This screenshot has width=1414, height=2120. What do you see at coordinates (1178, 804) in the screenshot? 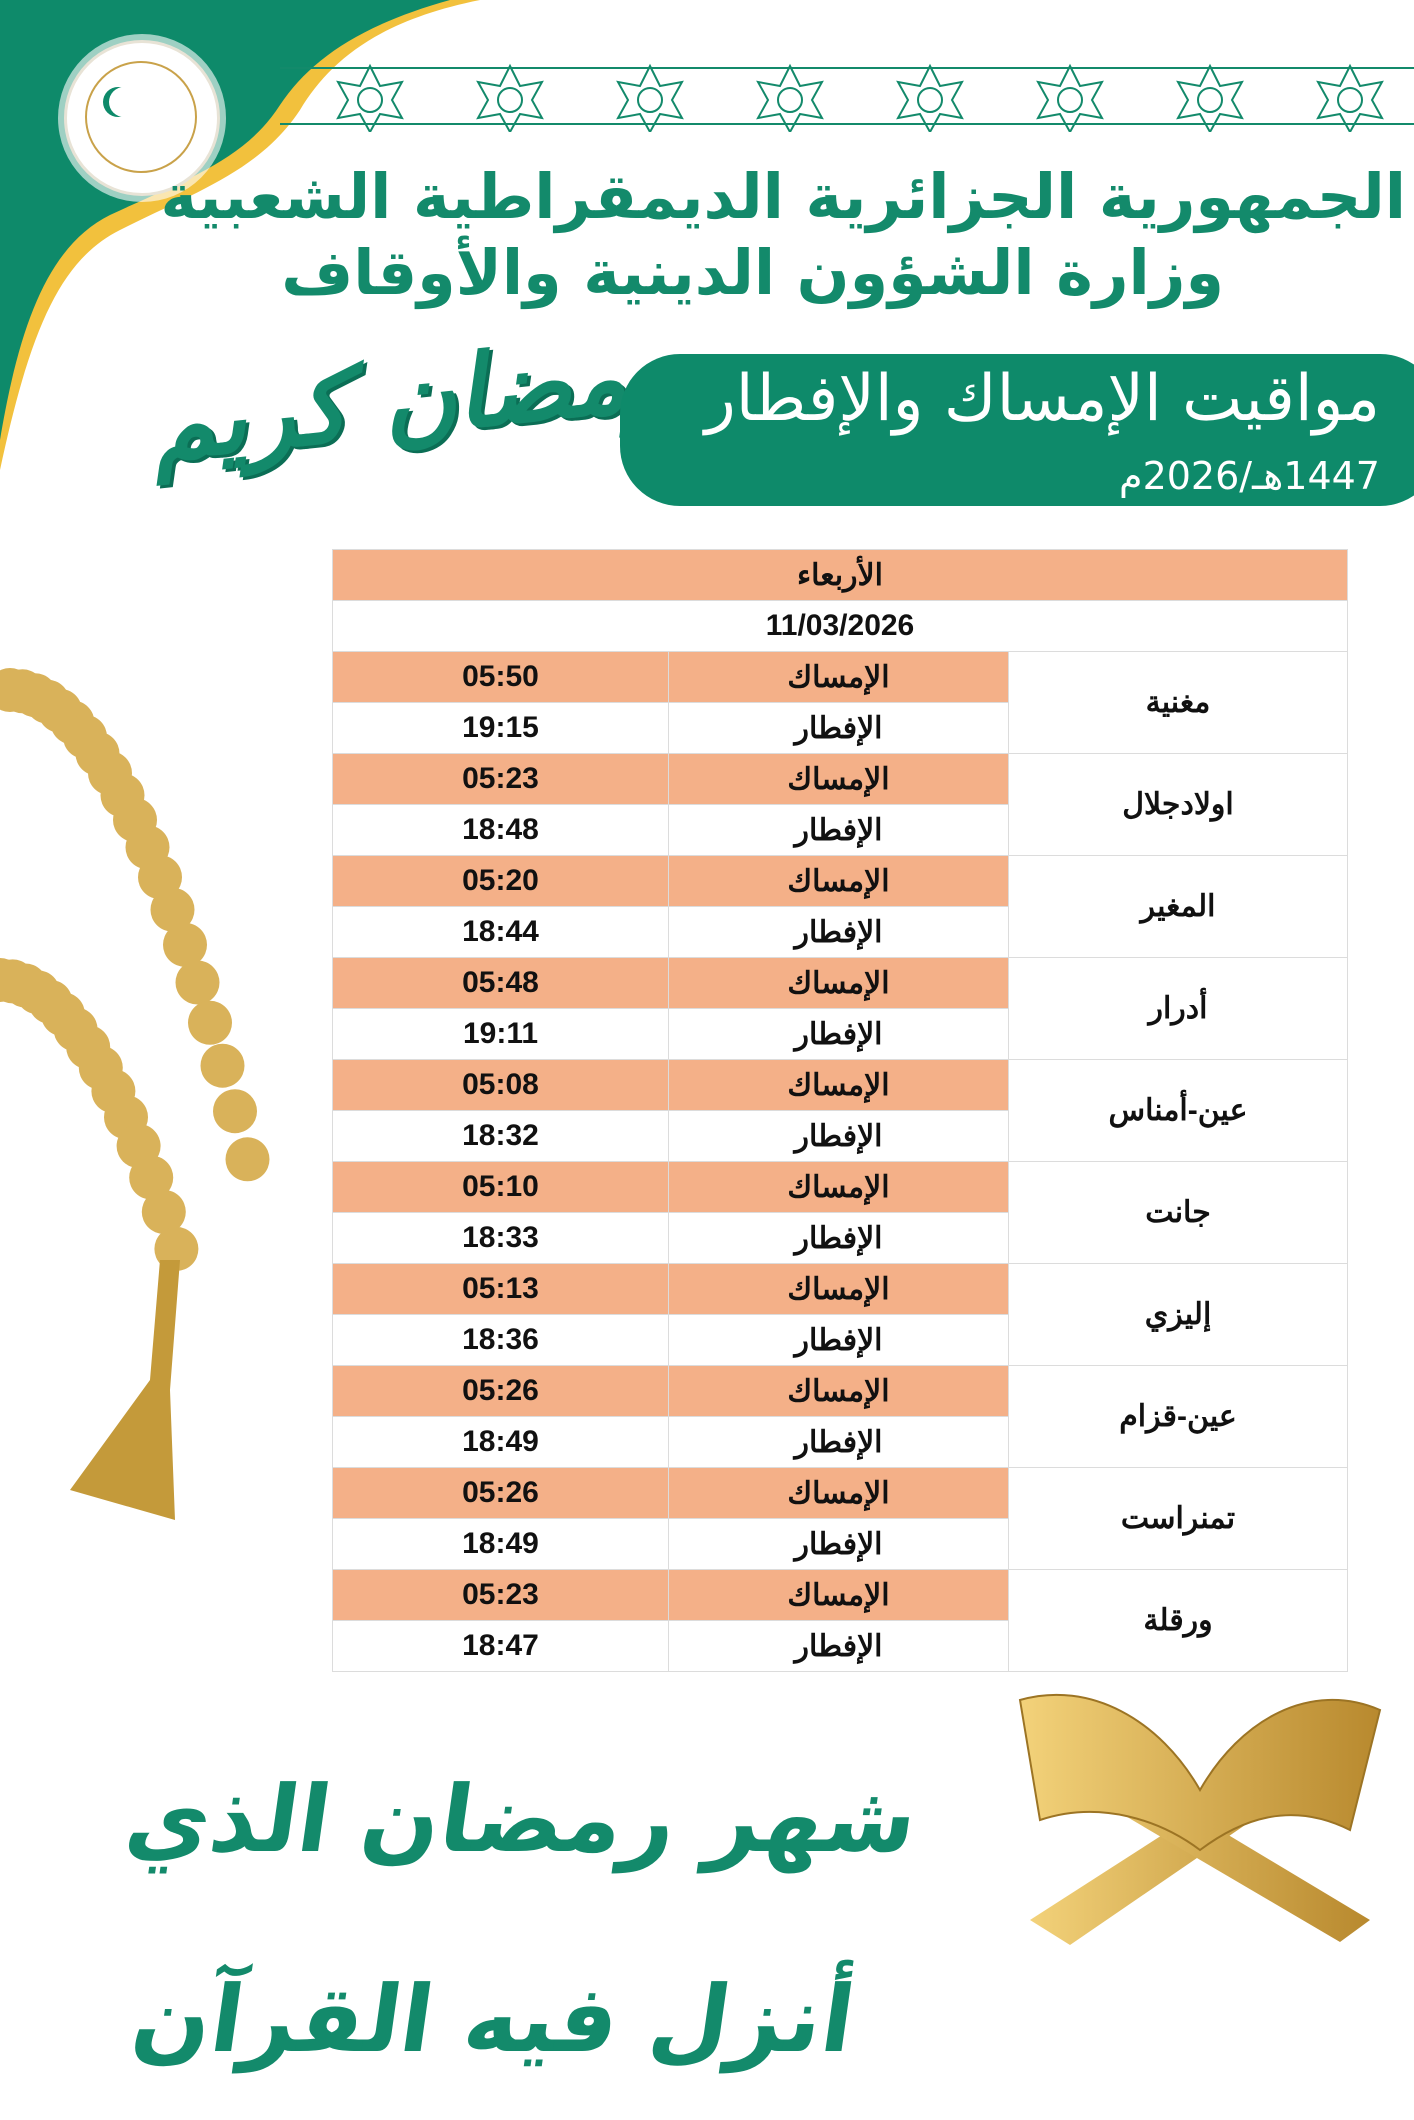
I see `city-name: اولادجلال` at bounding box center [1178, 804].